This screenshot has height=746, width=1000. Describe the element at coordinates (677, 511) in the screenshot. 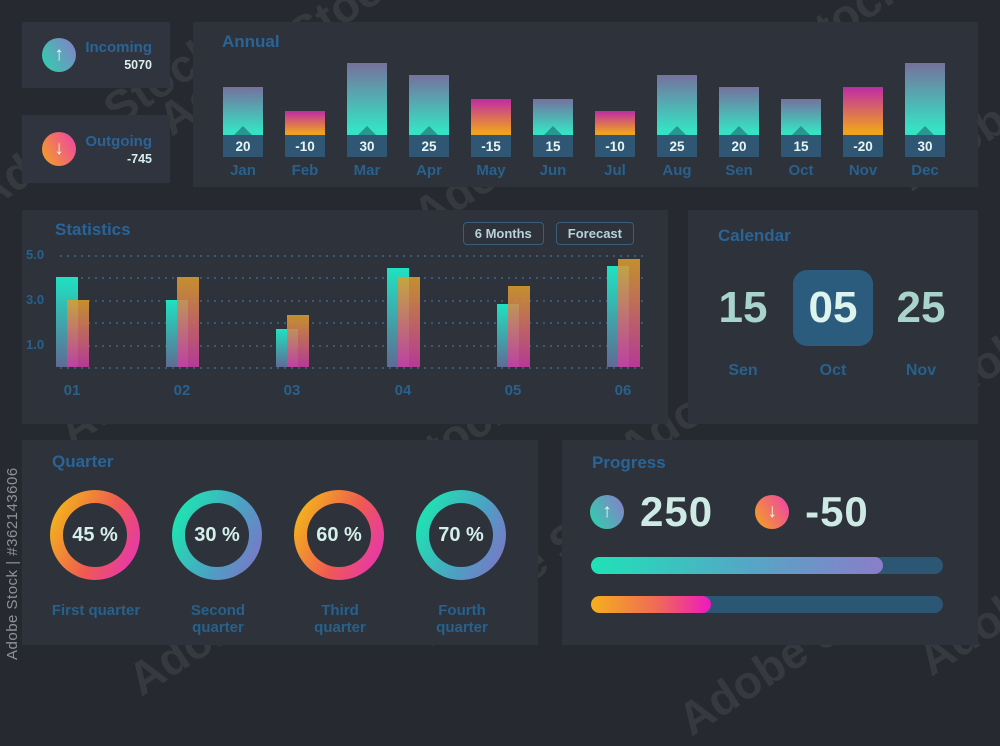

I see `progress-up-value: 250` at that location.